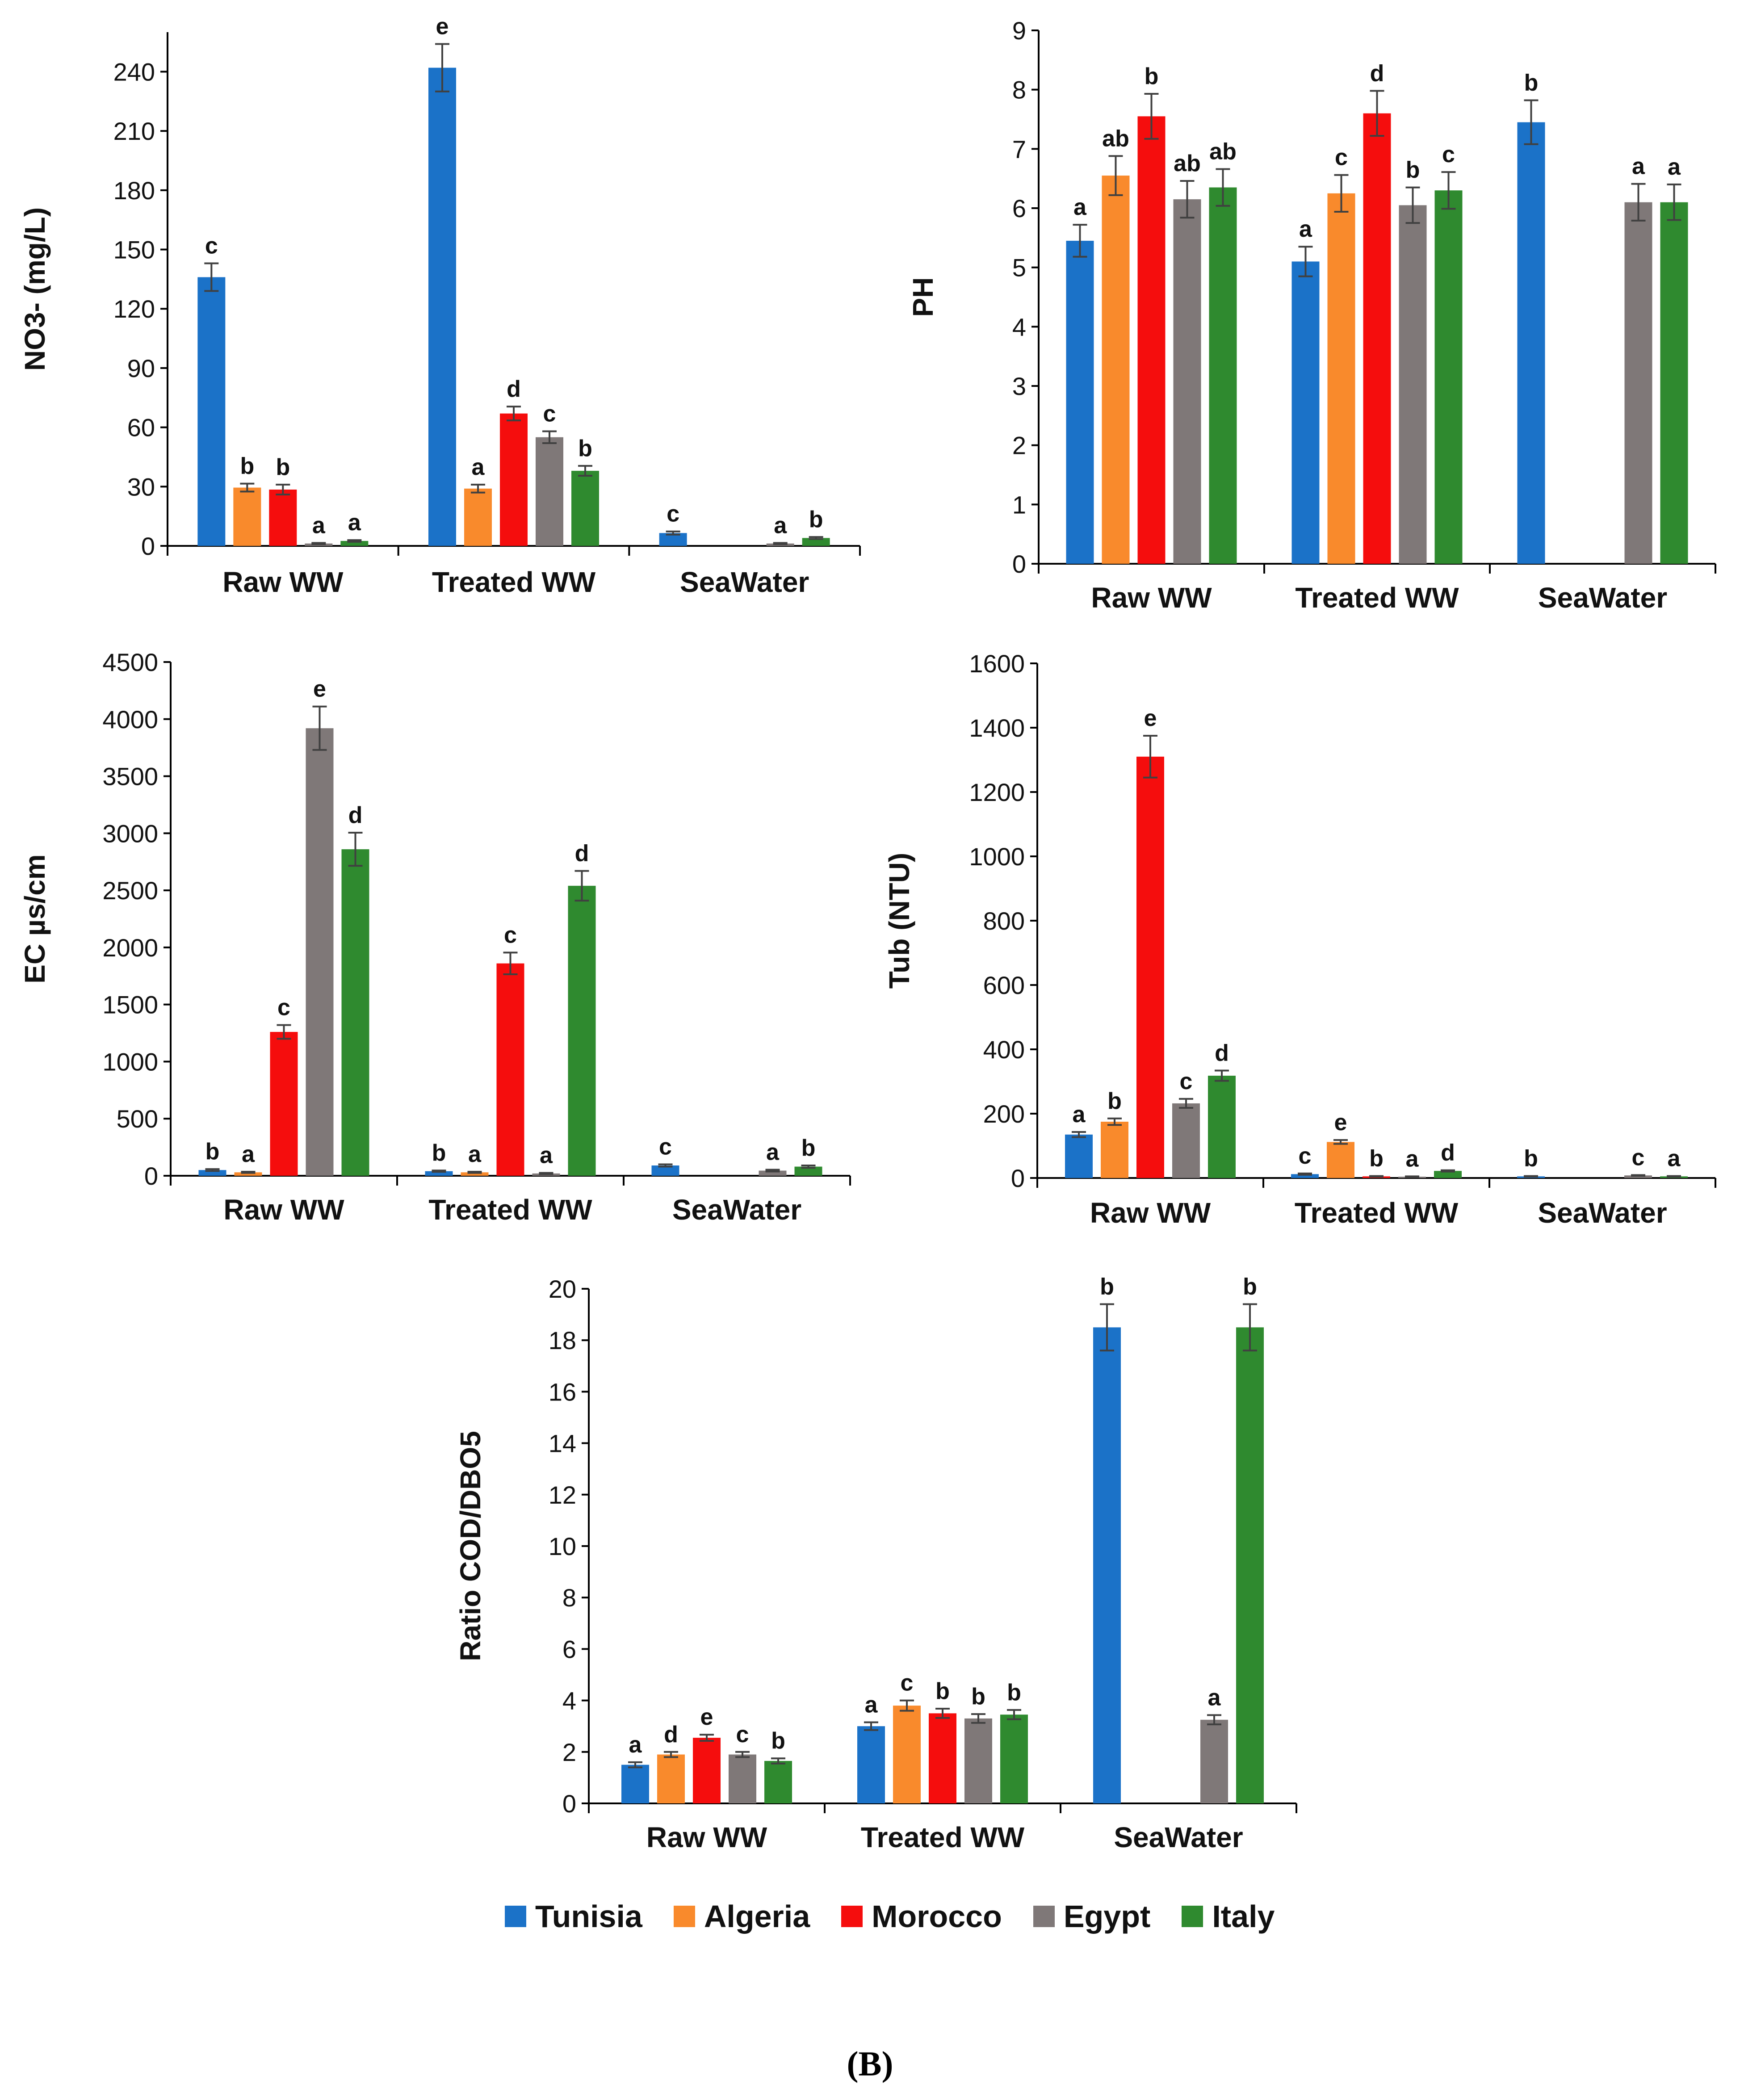 This screenshot has height=2100, width=1740. Describe the element at coordinates (1214, 1697) in the screenshot. I see `significance-letter-egypt-seawater: a` at that location.